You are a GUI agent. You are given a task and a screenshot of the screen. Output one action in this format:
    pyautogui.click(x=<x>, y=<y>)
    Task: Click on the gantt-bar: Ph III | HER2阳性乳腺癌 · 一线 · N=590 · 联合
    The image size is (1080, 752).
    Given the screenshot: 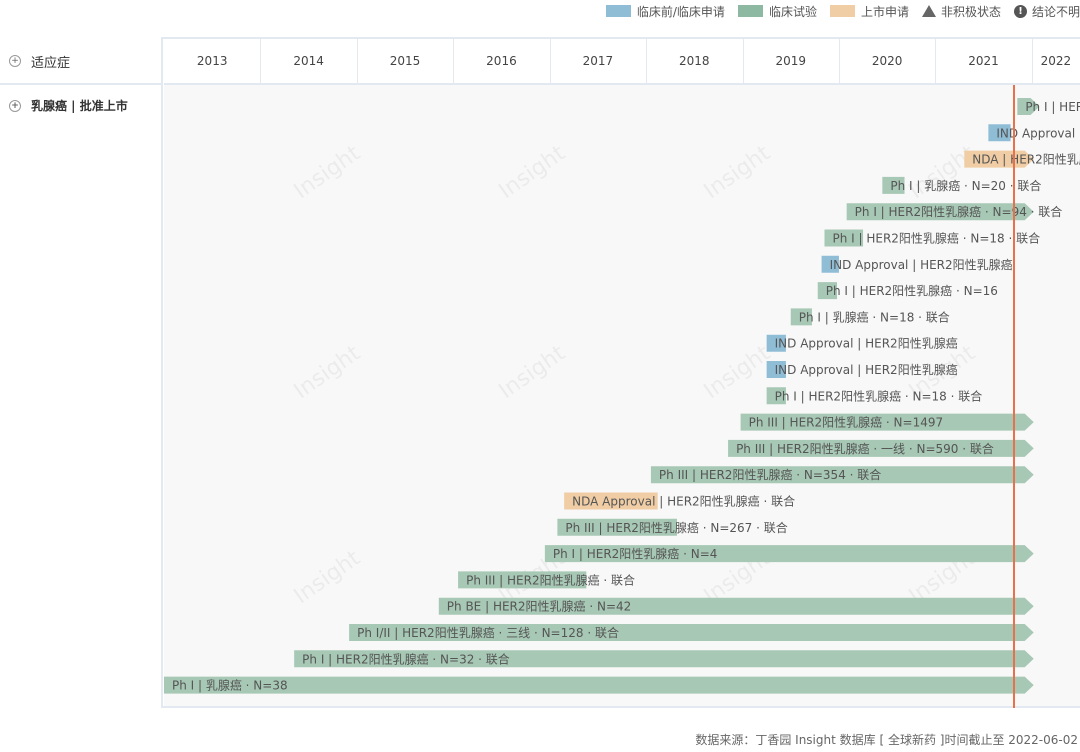 What is the action you would take?
    pyautogui.click(x=881, y=448)
    